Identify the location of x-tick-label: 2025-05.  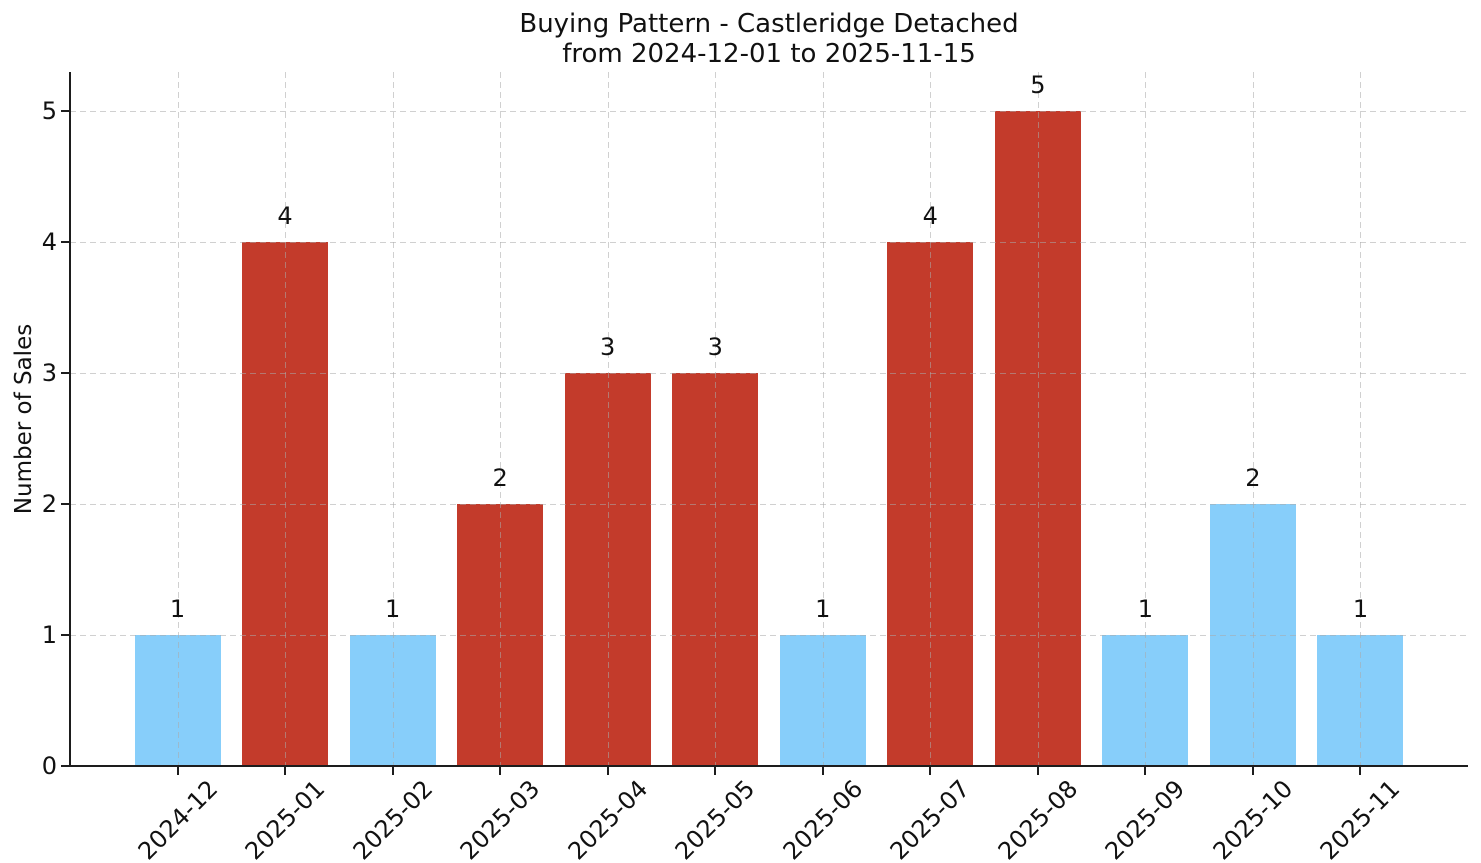
(715, 818).